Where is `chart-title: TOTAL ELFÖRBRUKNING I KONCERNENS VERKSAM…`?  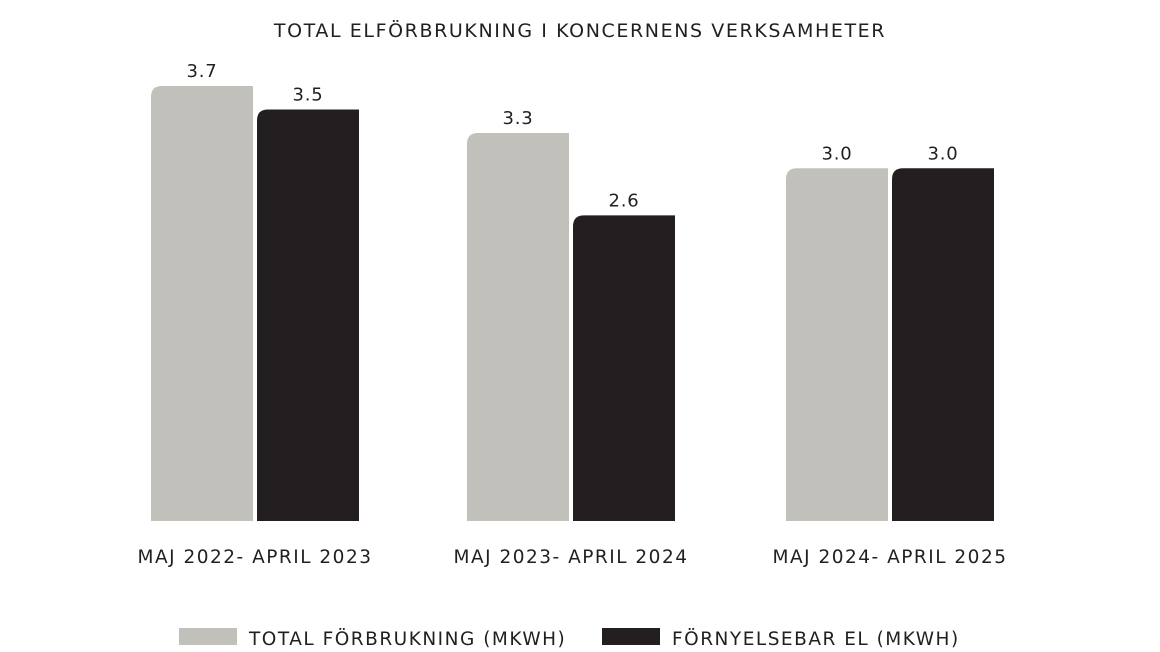
chart-title: TOTAL ELFÖRBRUKNING I KONCERNENS VERKSAM… is located at coordinates (579, 30).